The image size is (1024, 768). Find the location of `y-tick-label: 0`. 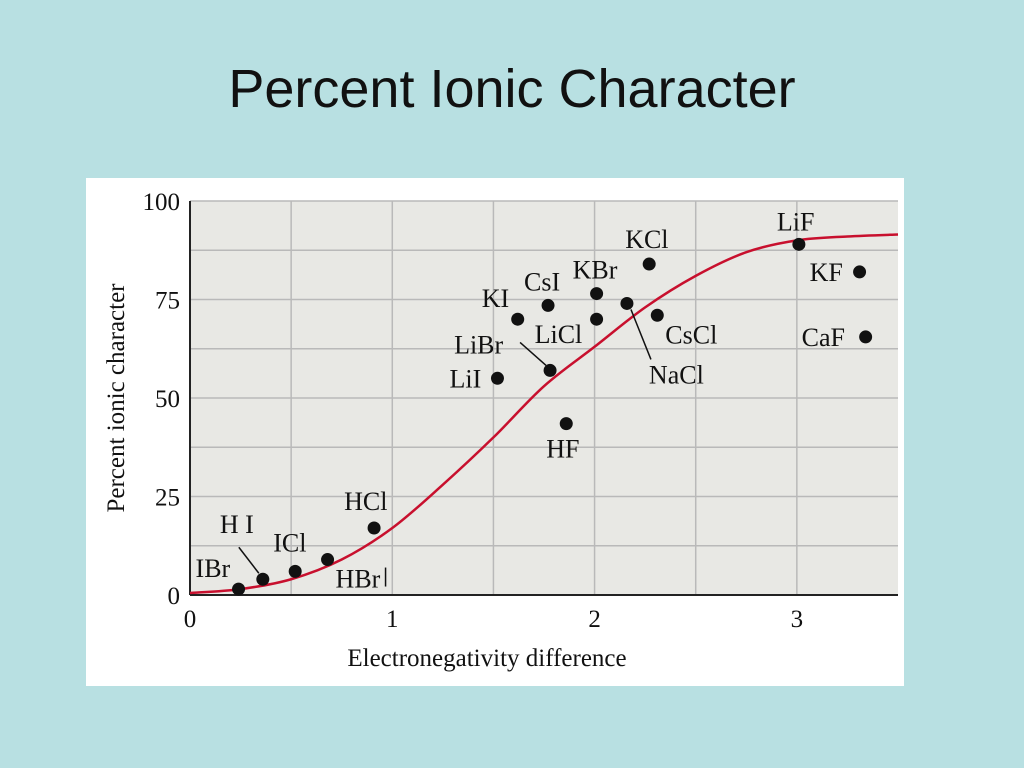

y-tick-label: 0 is located at coordinates (174, 596).